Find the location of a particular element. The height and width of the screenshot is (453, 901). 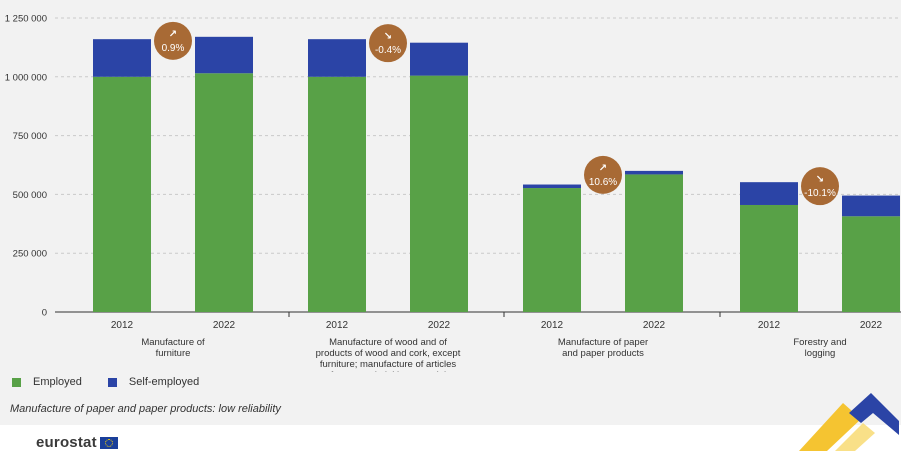

legend: Employed Self-employed is located at coordinates (118, 382).